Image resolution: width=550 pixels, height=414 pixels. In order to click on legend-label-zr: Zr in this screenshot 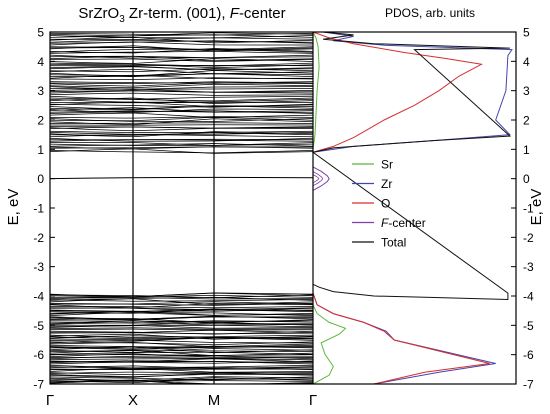, I will do `click(386, 184)`.